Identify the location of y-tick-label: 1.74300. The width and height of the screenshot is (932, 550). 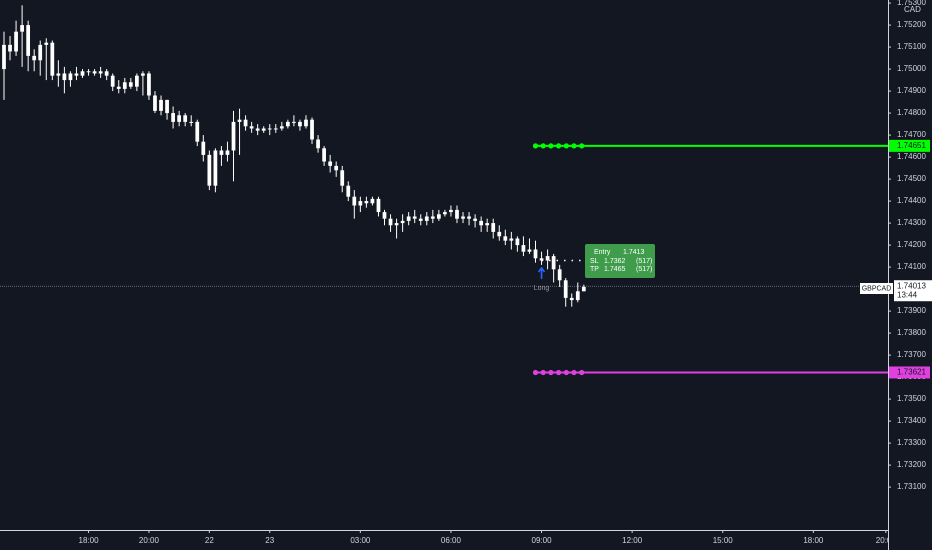
(911, 222).